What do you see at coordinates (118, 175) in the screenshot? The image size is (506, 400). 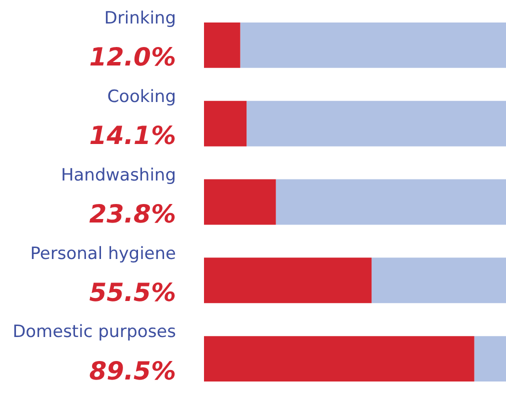 I see `y-tick-label: Handwashing` at bounding box center [118, 175].